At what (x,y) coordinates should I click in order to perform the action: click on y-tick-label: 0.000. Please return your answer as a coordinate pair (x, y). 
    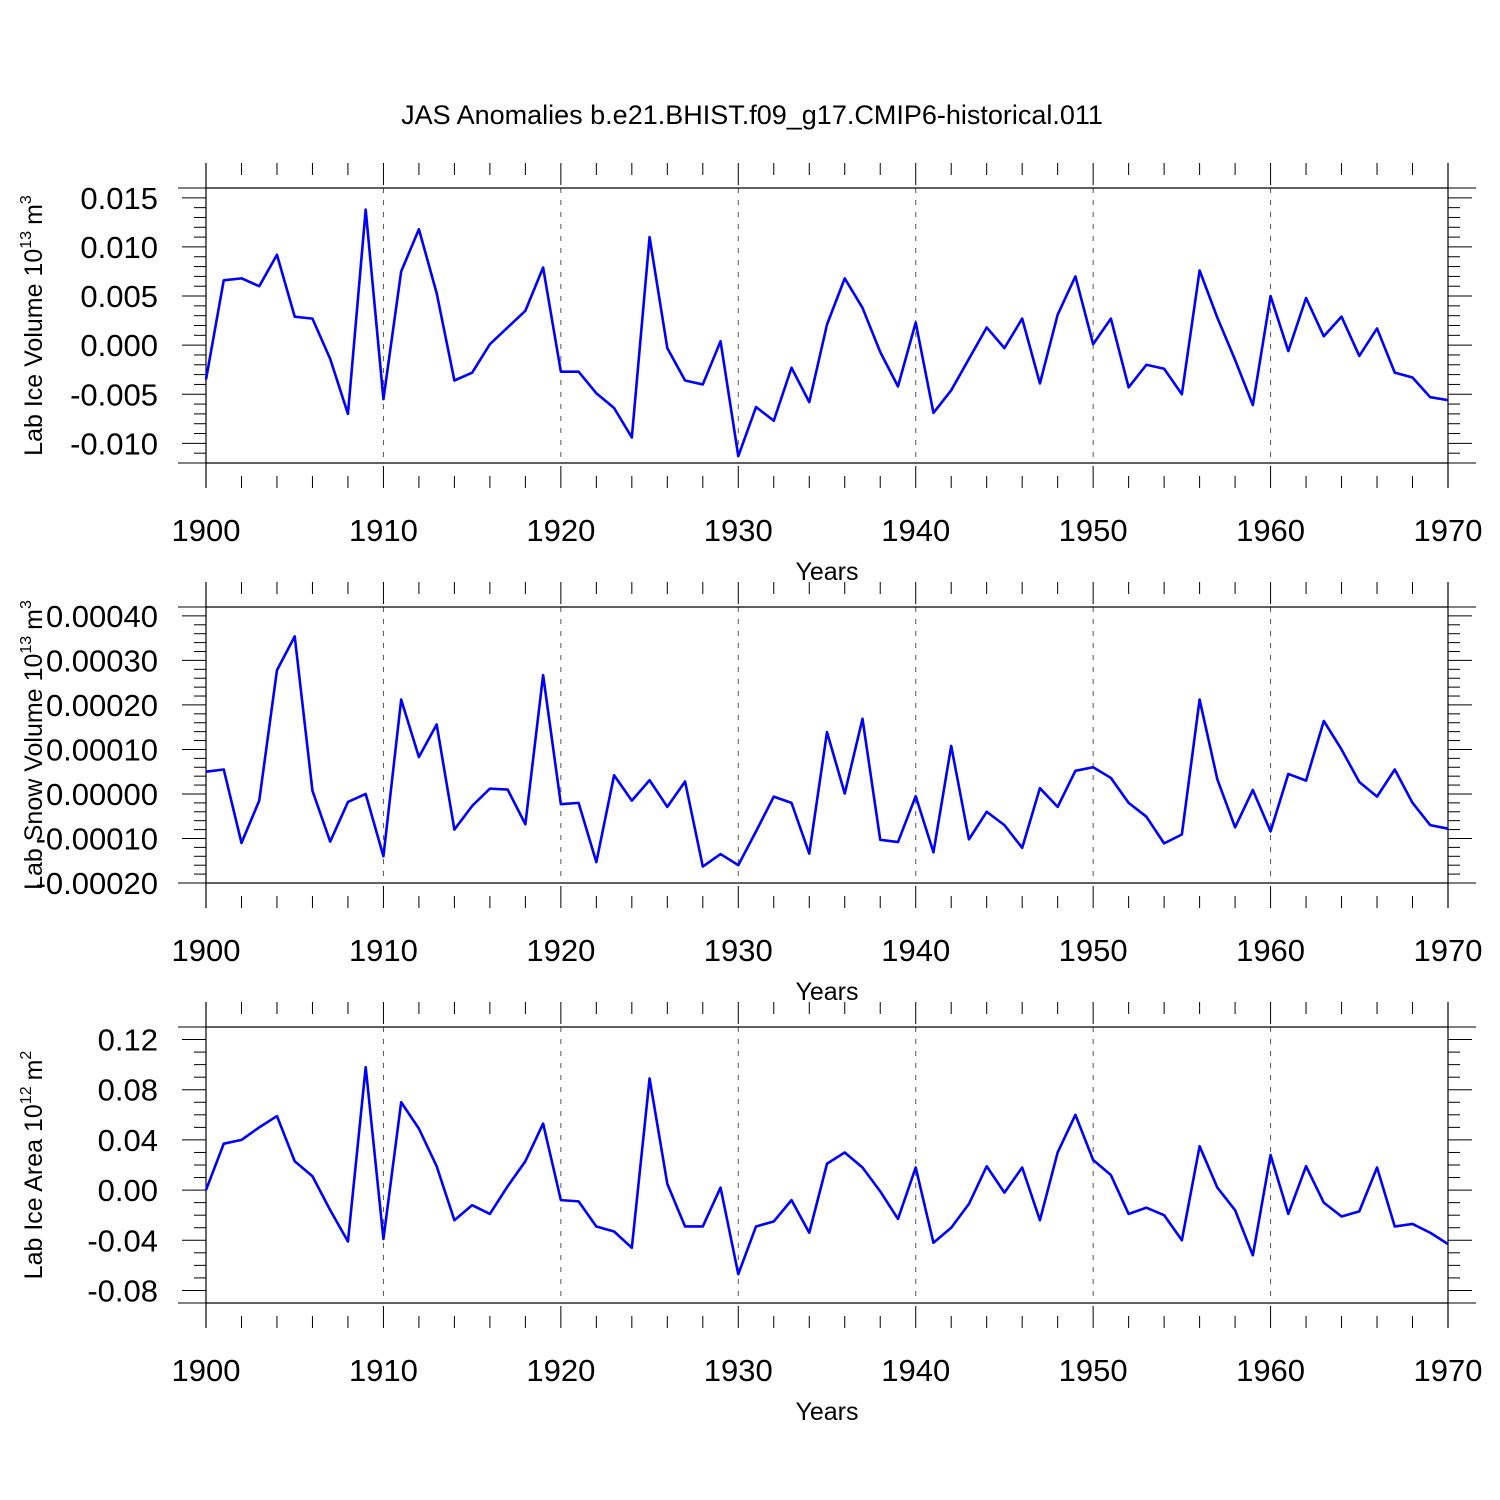
    Looking at the image, I should click on (119, 345).